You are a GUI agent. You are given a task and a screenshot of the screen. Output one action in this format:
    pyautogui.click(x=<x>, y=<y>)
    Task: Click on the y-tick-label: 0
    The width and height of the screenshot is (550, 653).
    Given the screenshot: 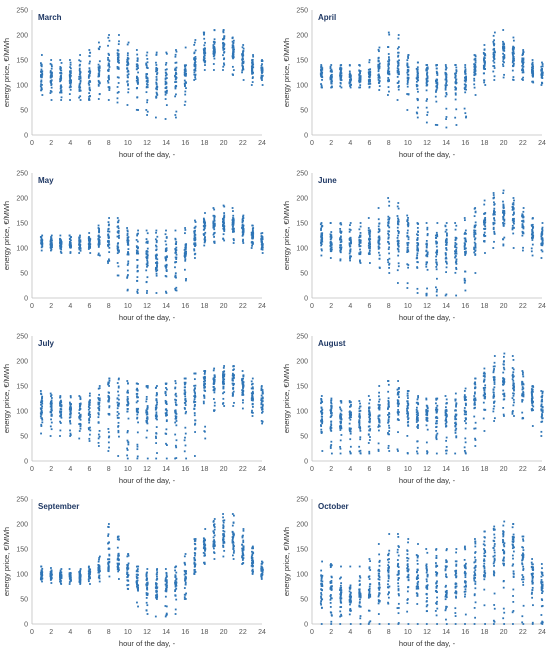 What is the action you would take?
    pyautogui.click(x=306, y=136)
    